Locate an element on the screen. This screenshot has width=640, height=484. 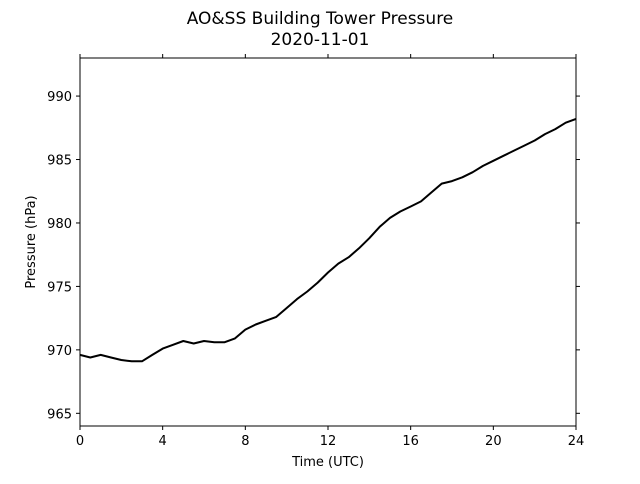
x-axis-label: Time (UTC) is located at coordinates (327, 462).